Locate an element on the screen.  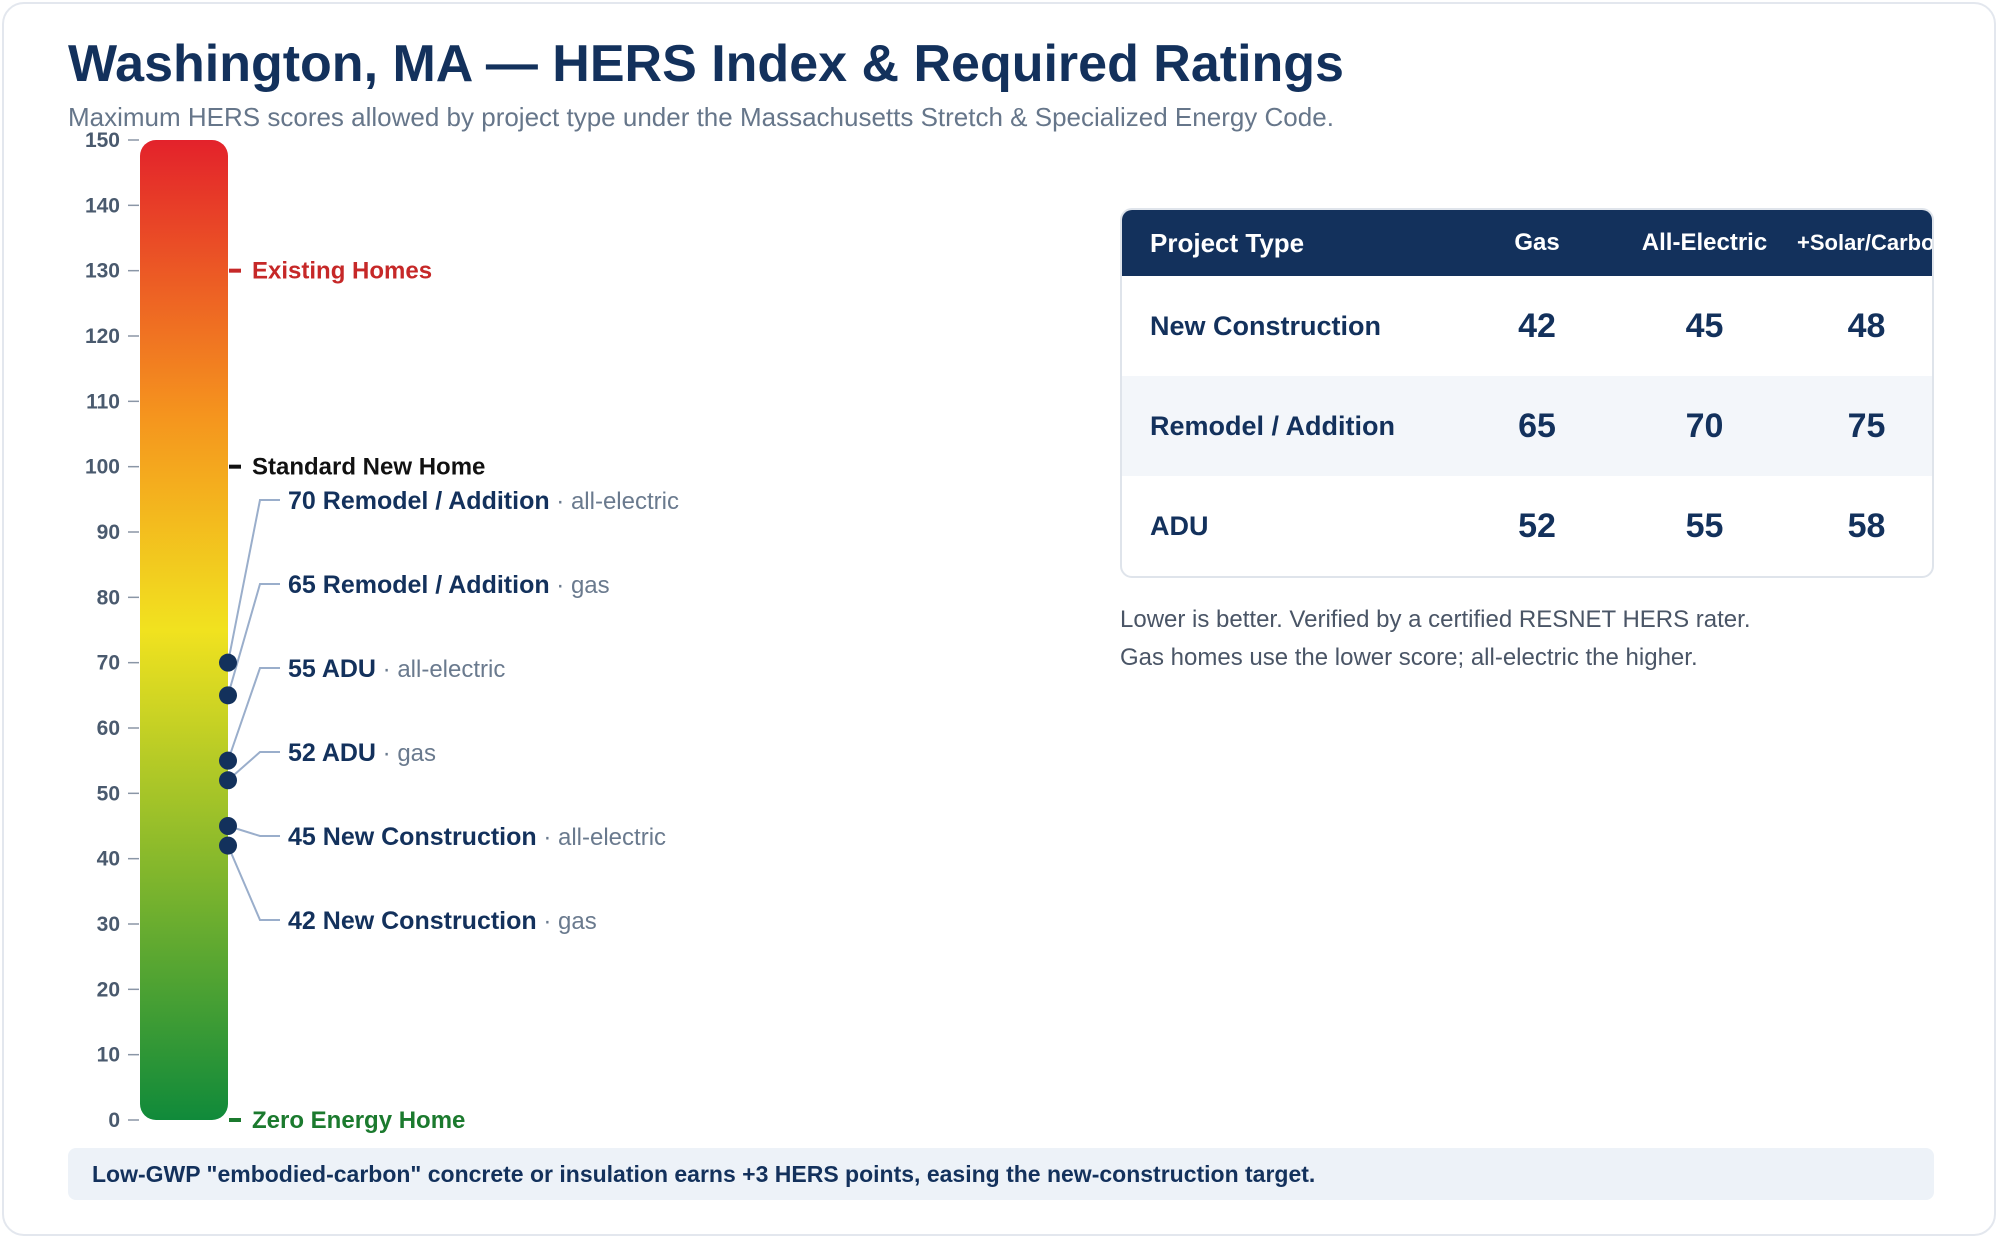
marker-label: 52 ADU · gas is located at coordinates (362, 753).